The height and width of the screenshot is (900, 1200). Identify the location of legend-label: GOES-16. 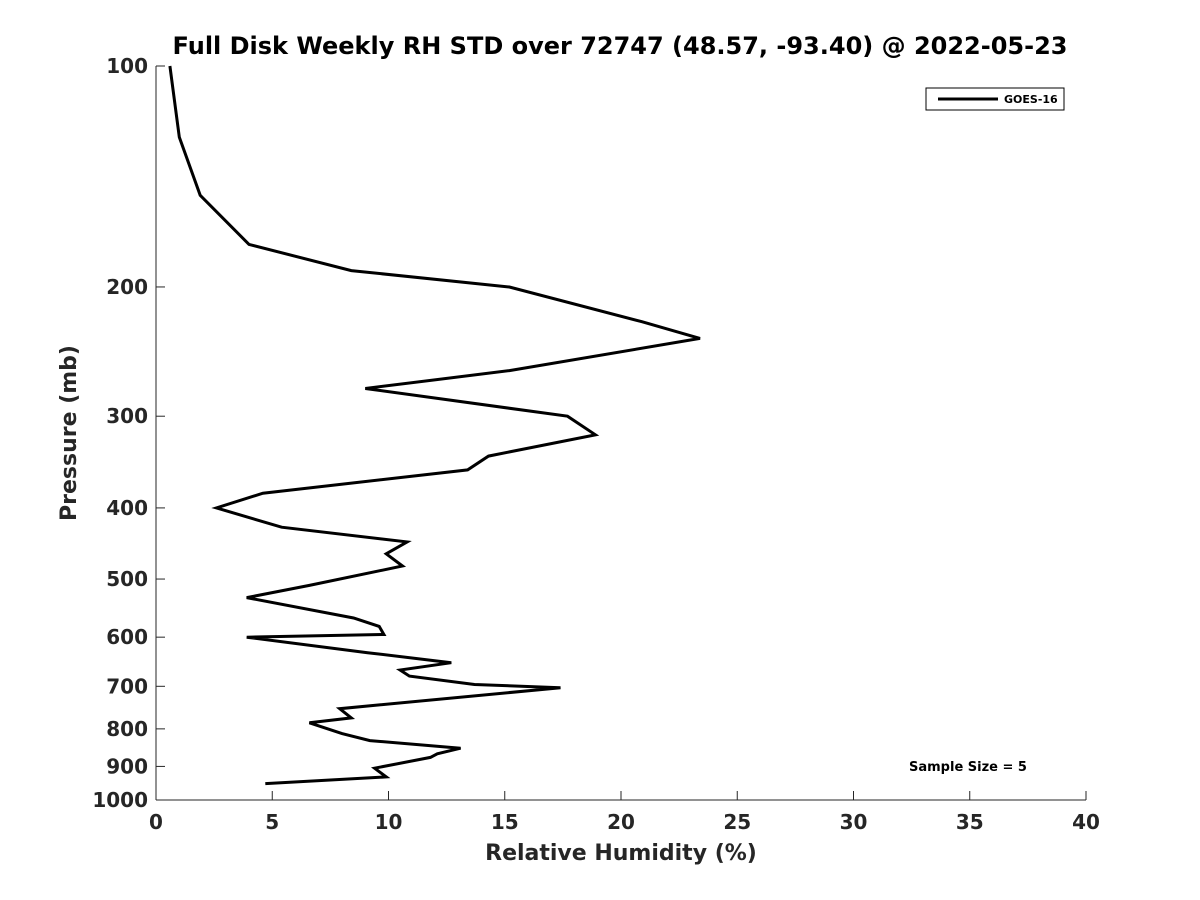
(1031, 99).